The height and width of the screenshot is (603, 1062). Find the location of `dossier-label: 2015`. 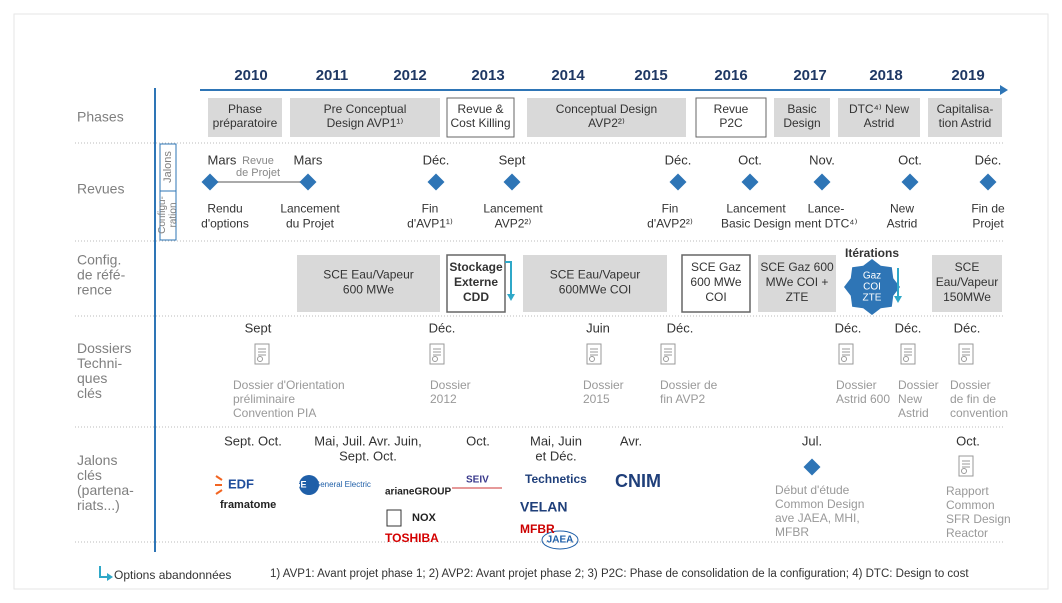

dossier-label: 2015 is located at coordinates (596, 399).